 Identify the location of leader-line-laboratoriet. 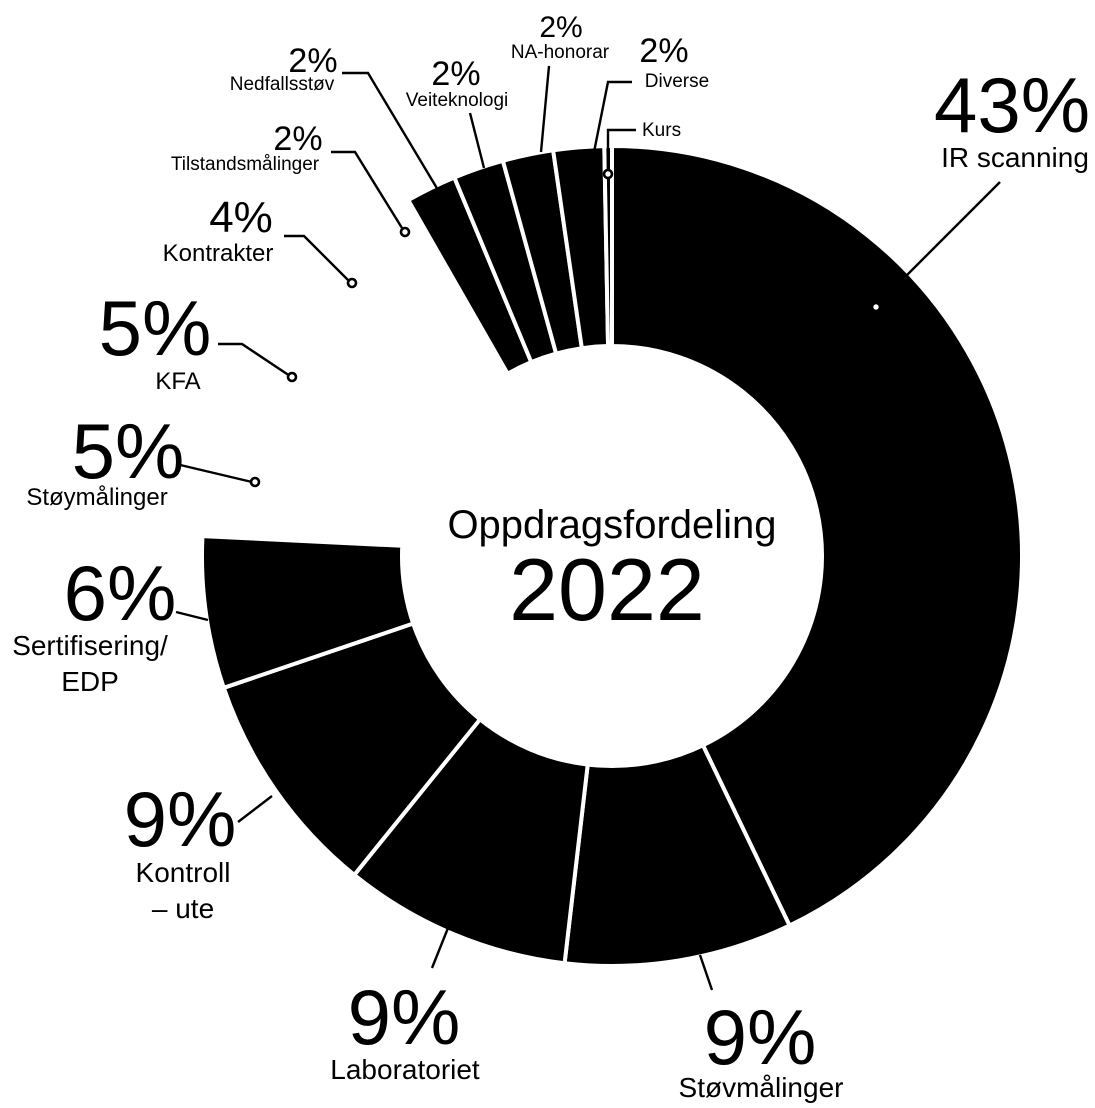
(440, 948).